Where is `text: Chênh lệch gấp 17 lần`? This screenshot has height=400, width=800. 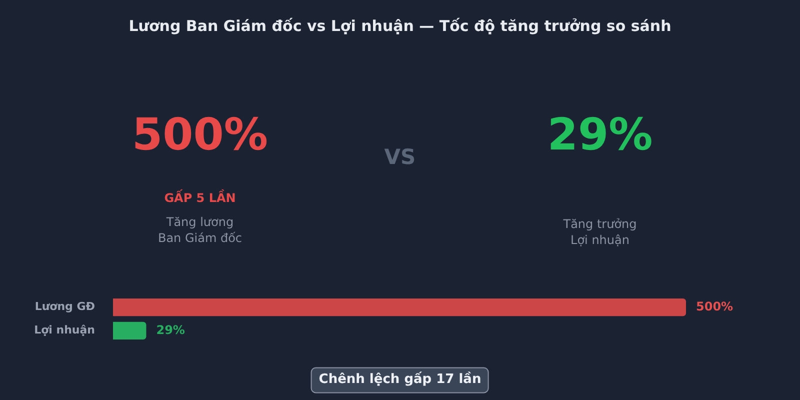 text: Chênh lệch gấp 17 lần is located at coordinates (400, 380).